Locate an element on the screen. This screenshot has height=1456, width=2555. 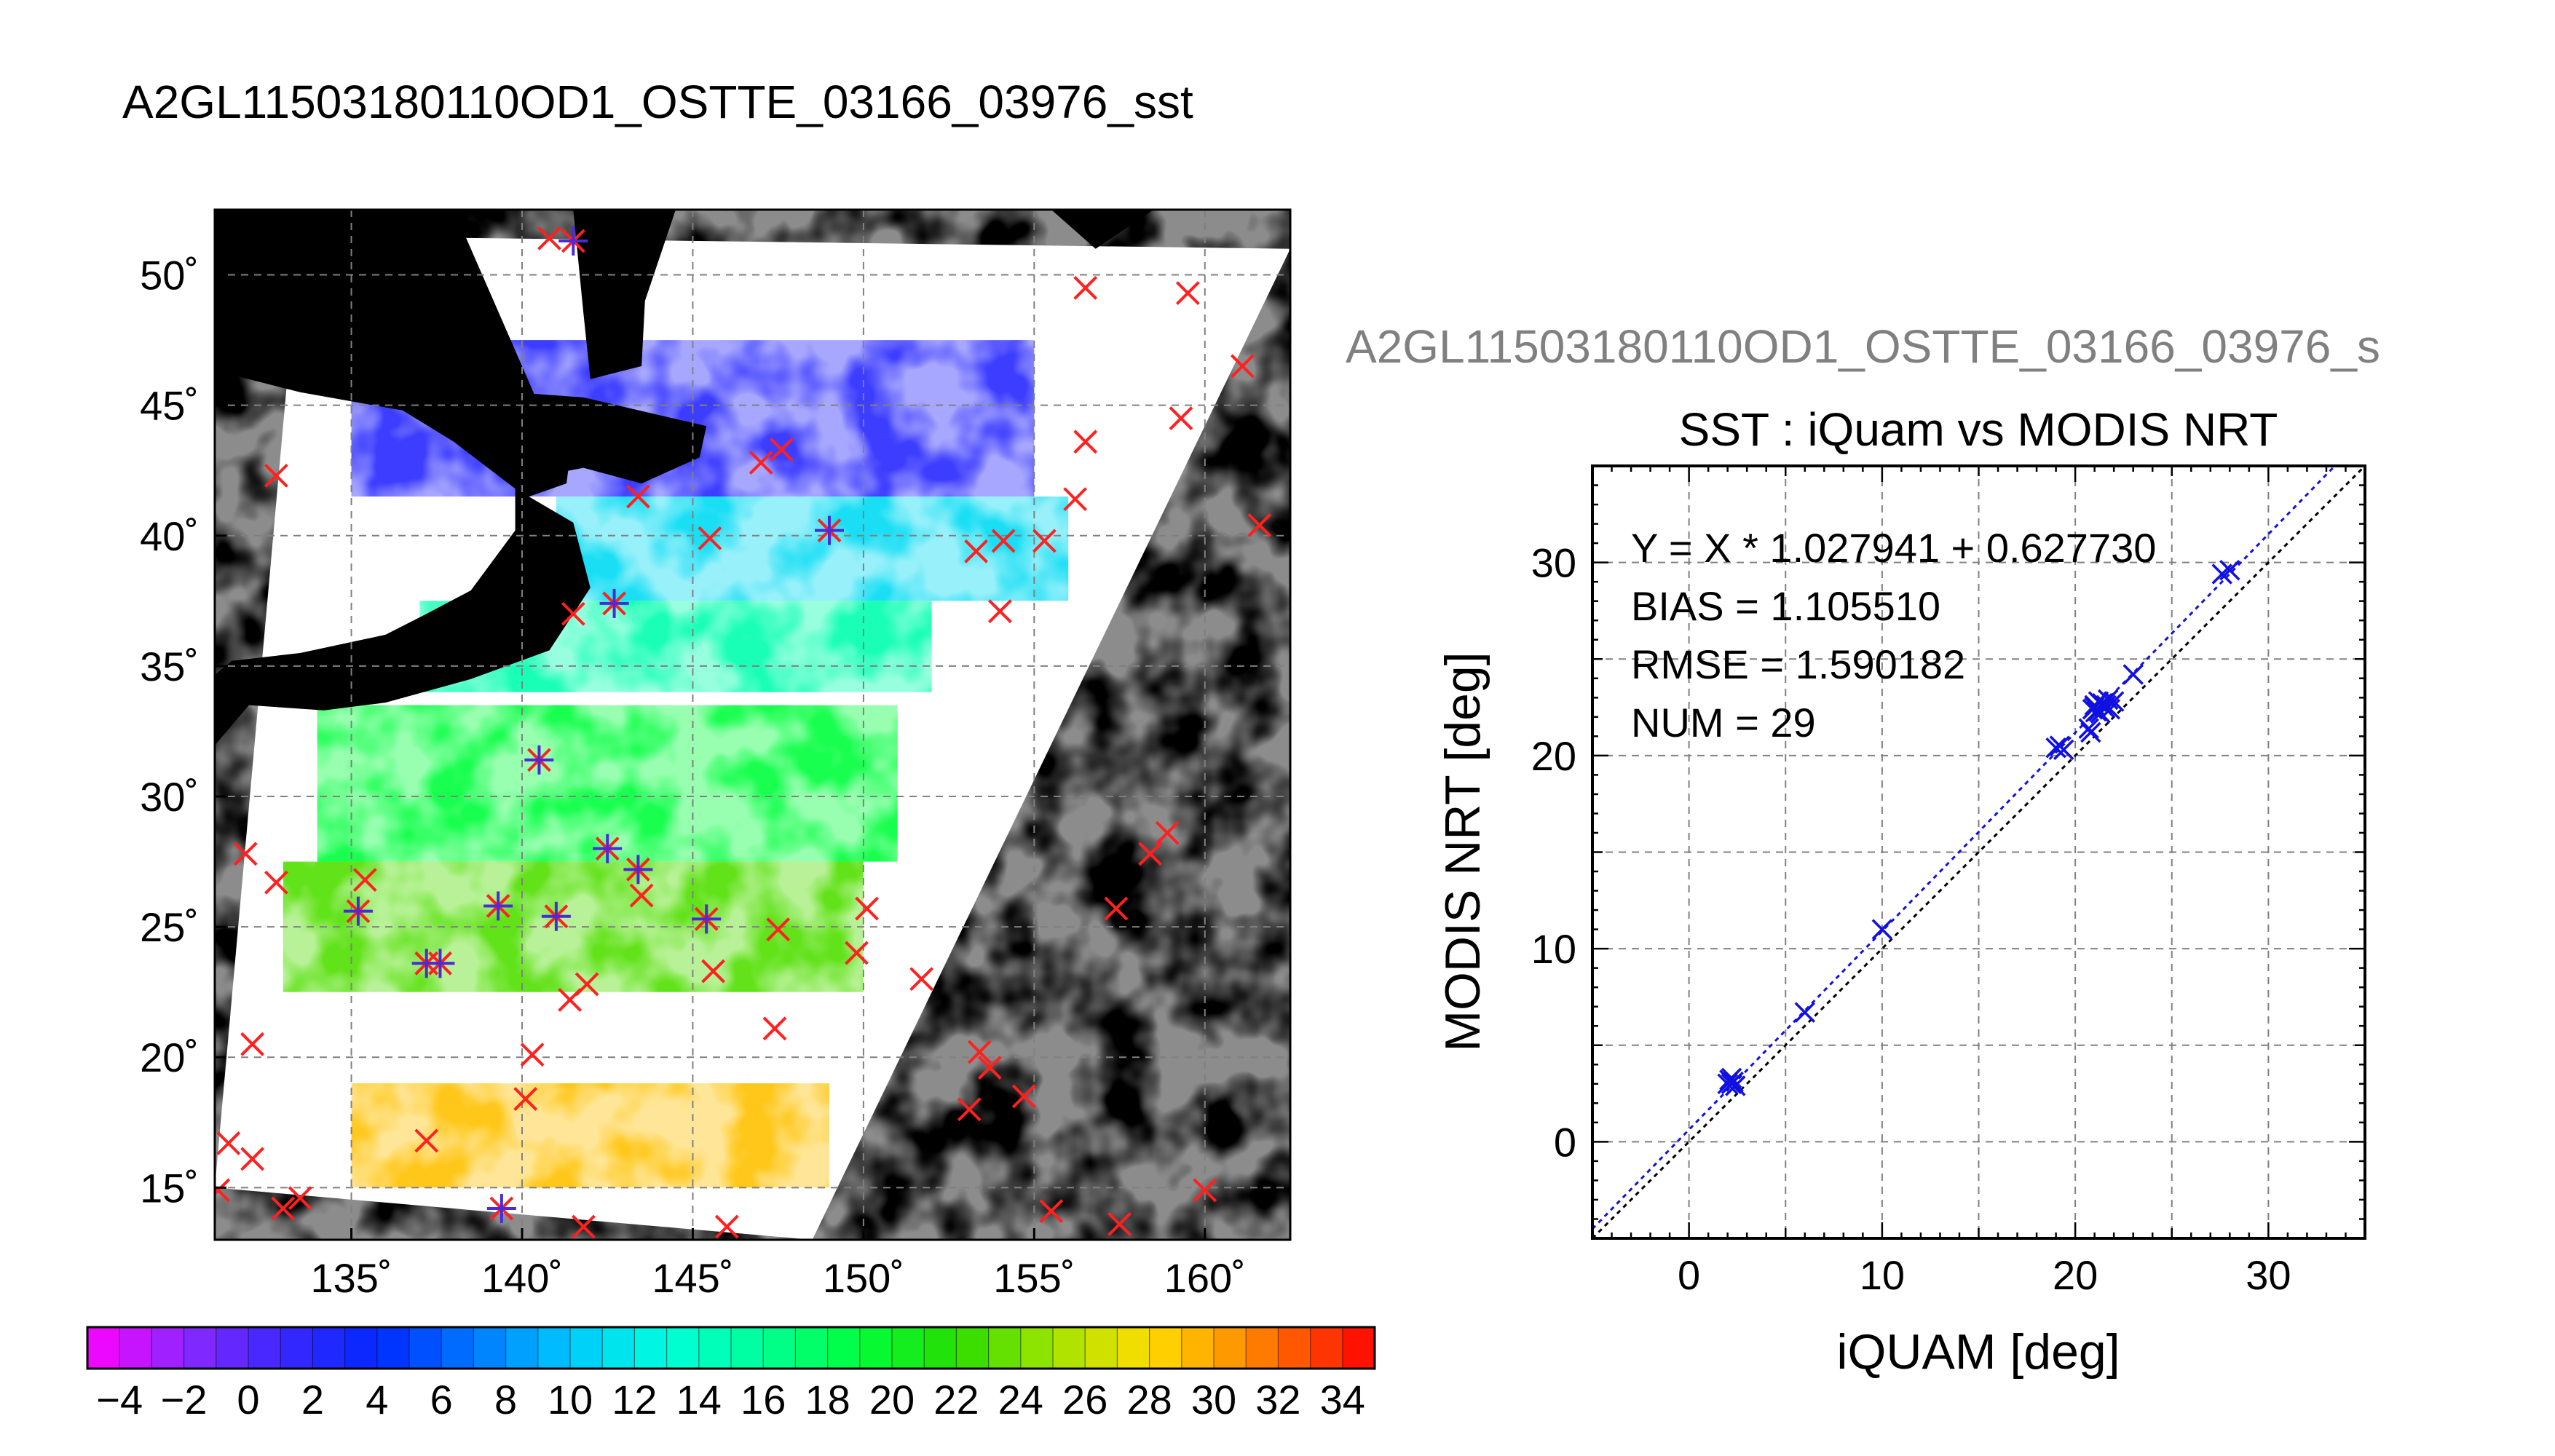
colorbar-tick-label: 8 is located at coordinates (505, 1400).